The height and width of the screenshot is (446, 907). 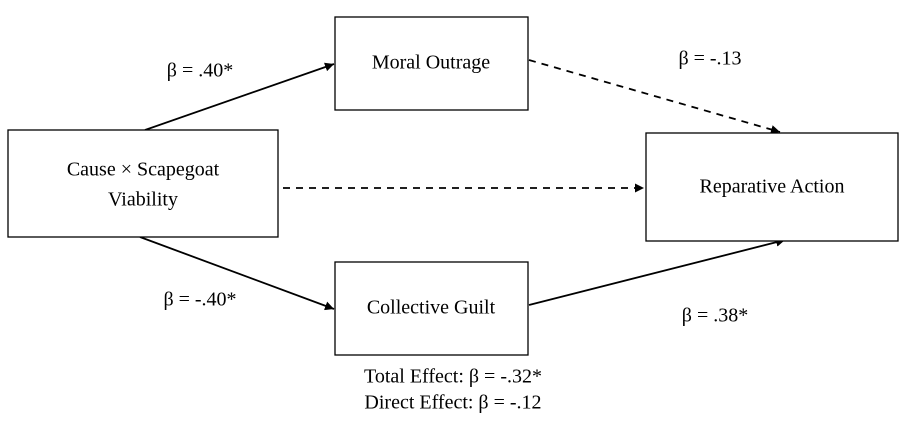 I want to click on node-label: Cause × Scapegoat, so click(x=143, y=170).